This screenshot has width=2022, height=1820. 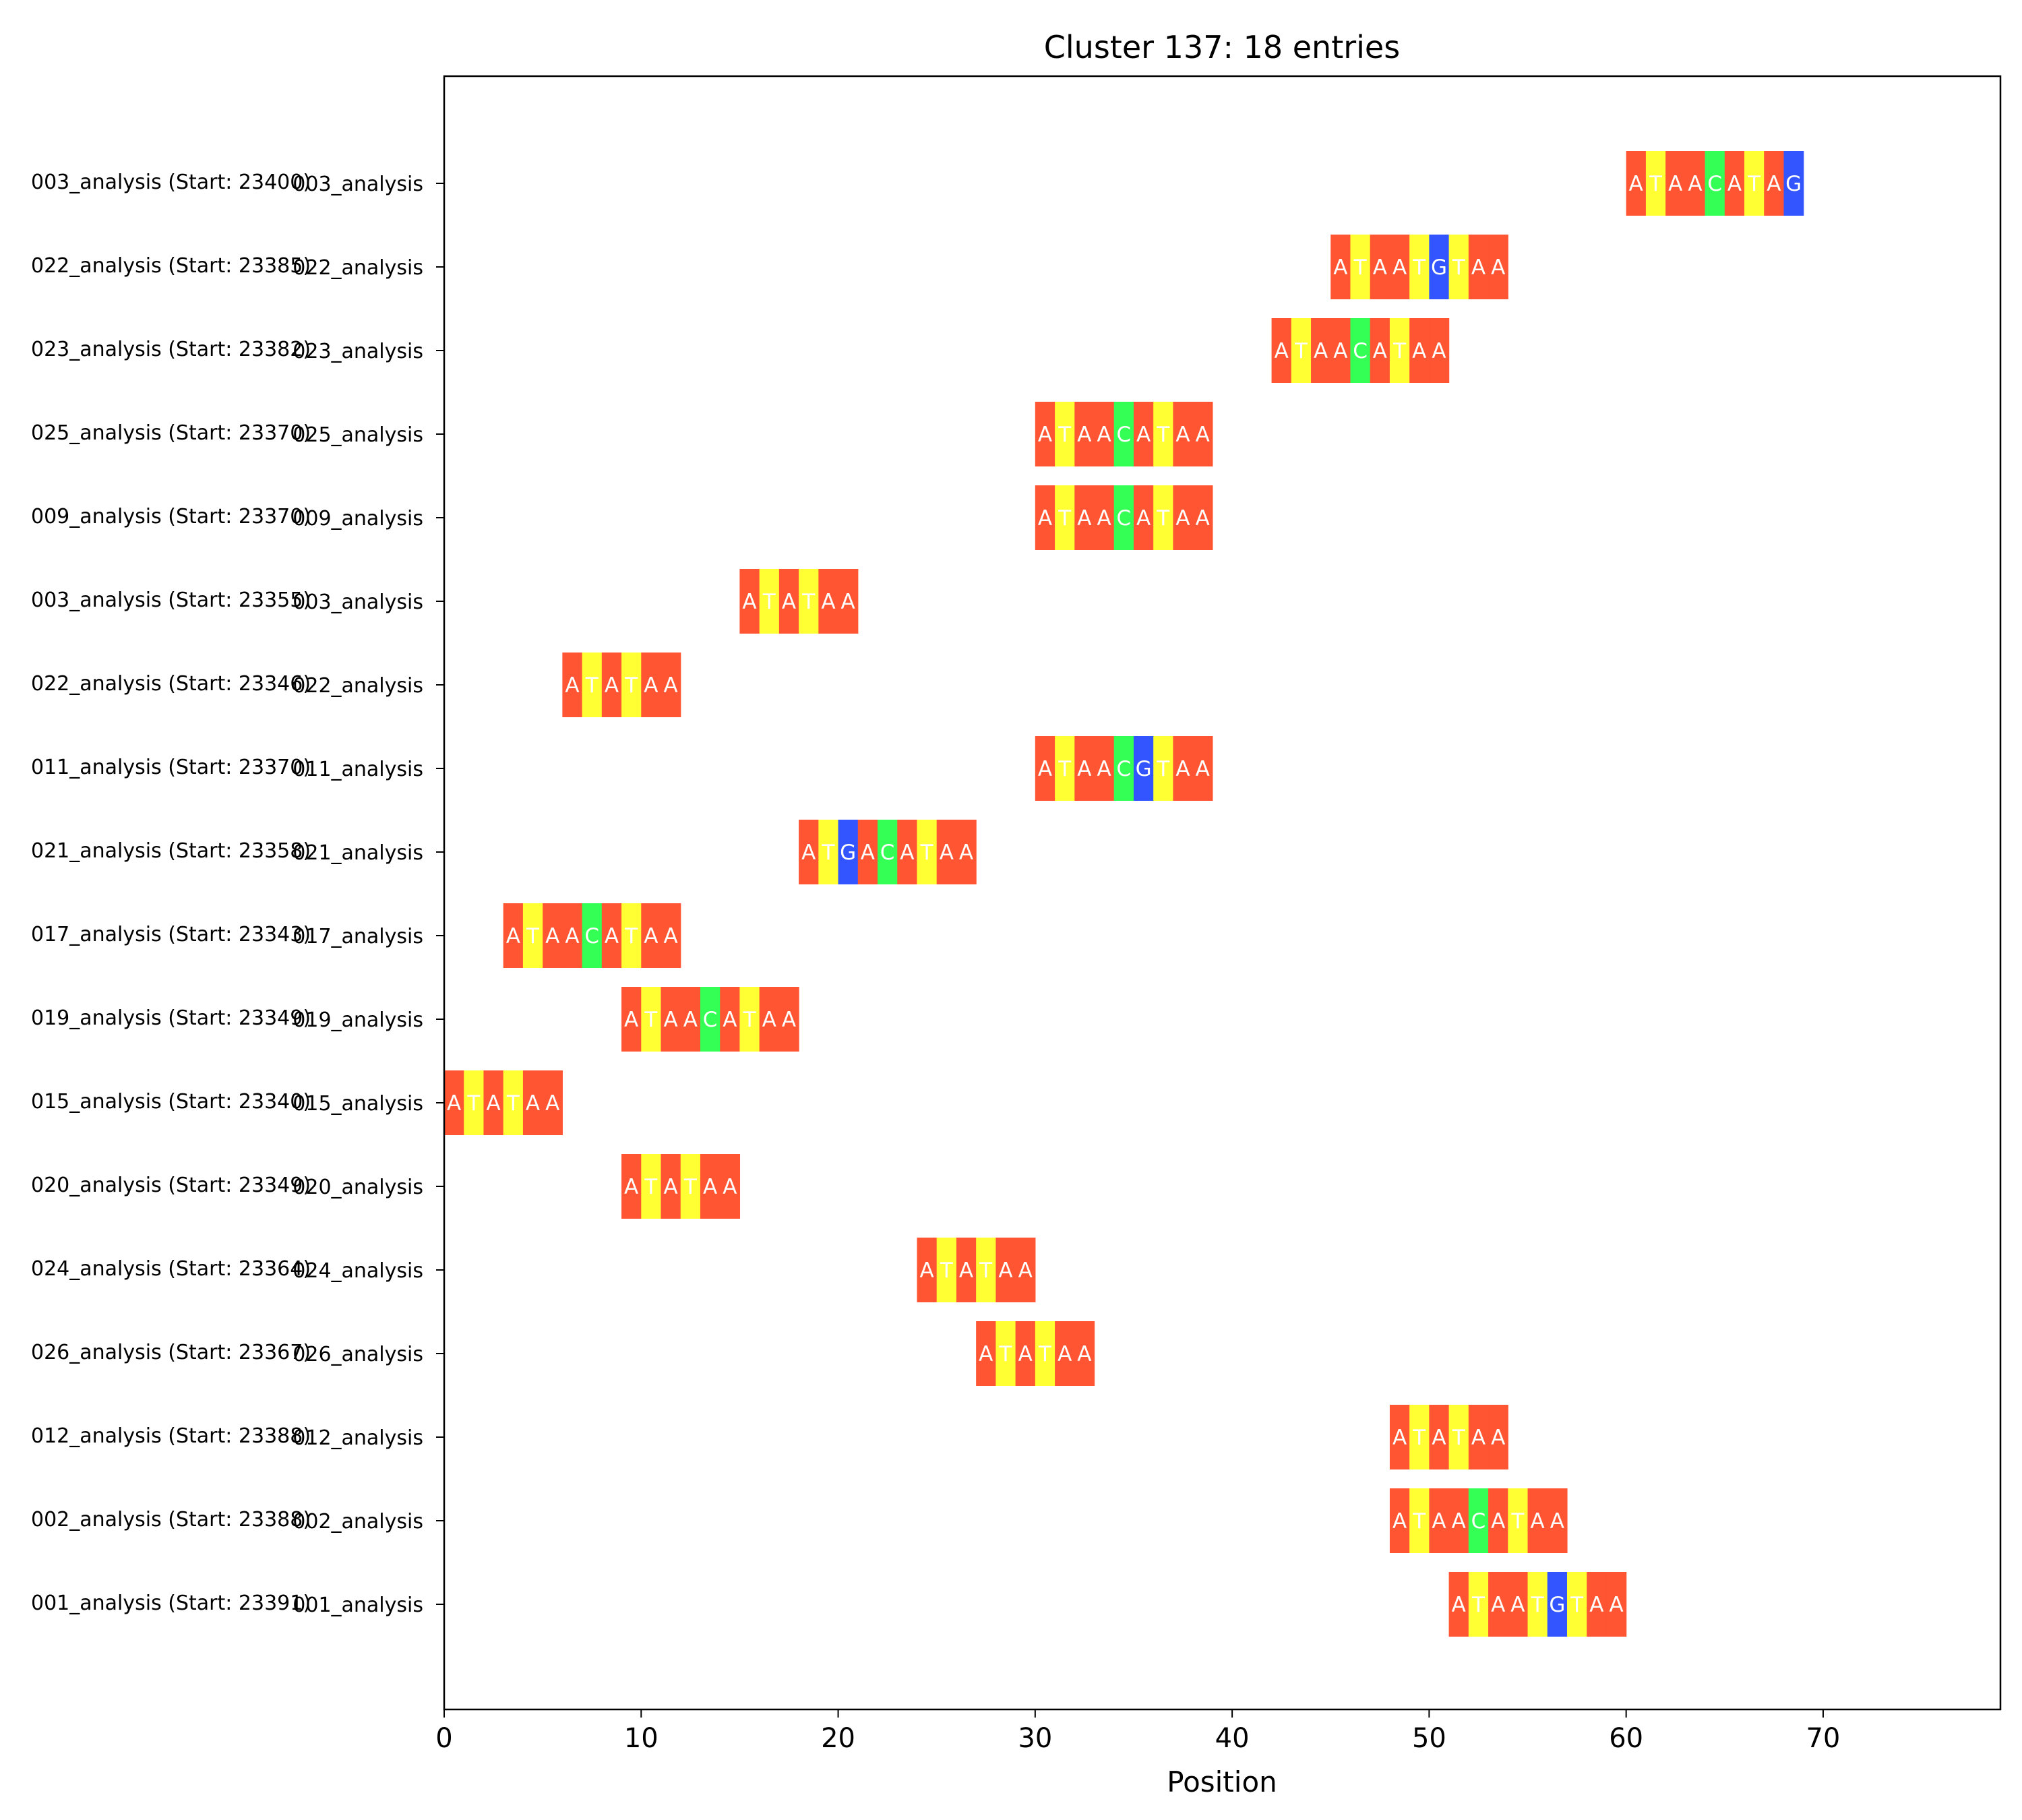 I want to click on y-tick-label: 003_analysis, so click(x=358, y=602).